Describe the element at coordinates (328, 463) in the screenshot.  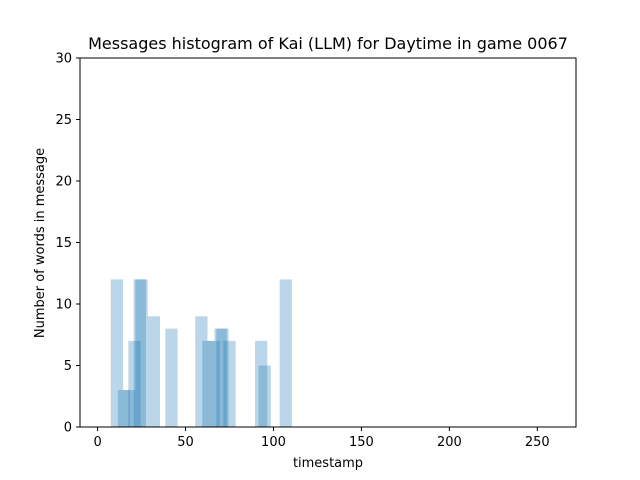
I see `x-axis-label: timestamp` at that location.